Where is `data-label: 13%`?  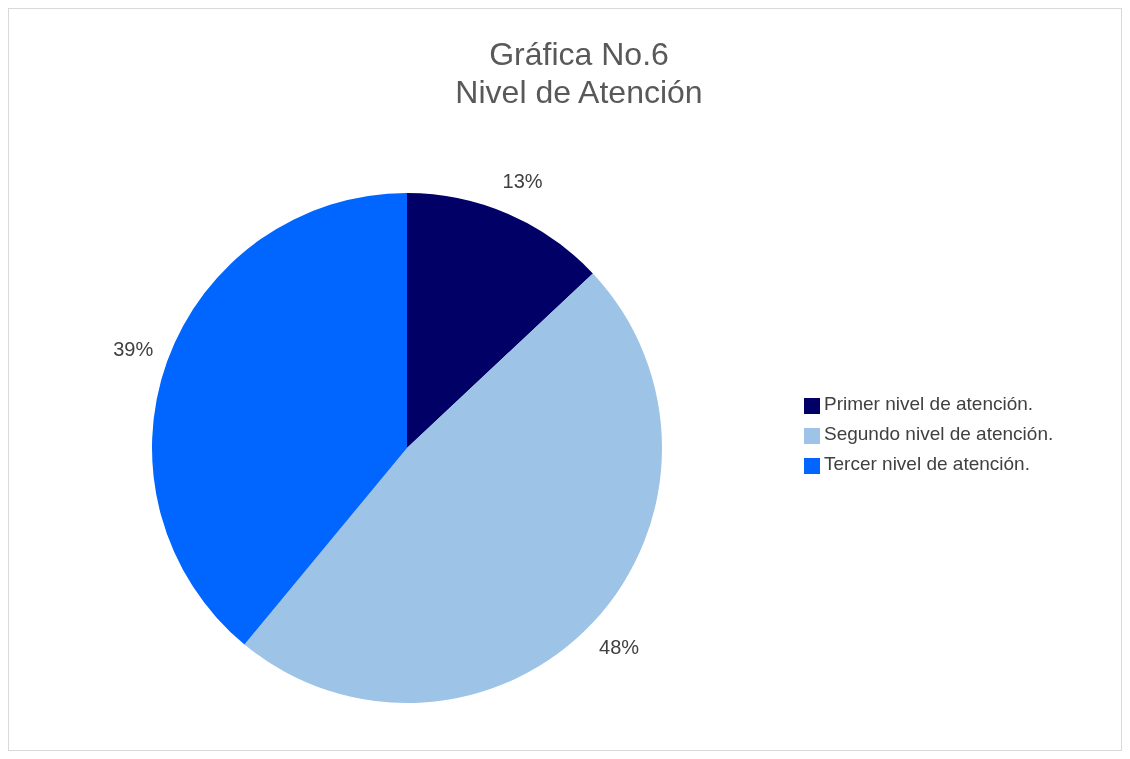
data-label: 13% is located at coordinates (522, 180).